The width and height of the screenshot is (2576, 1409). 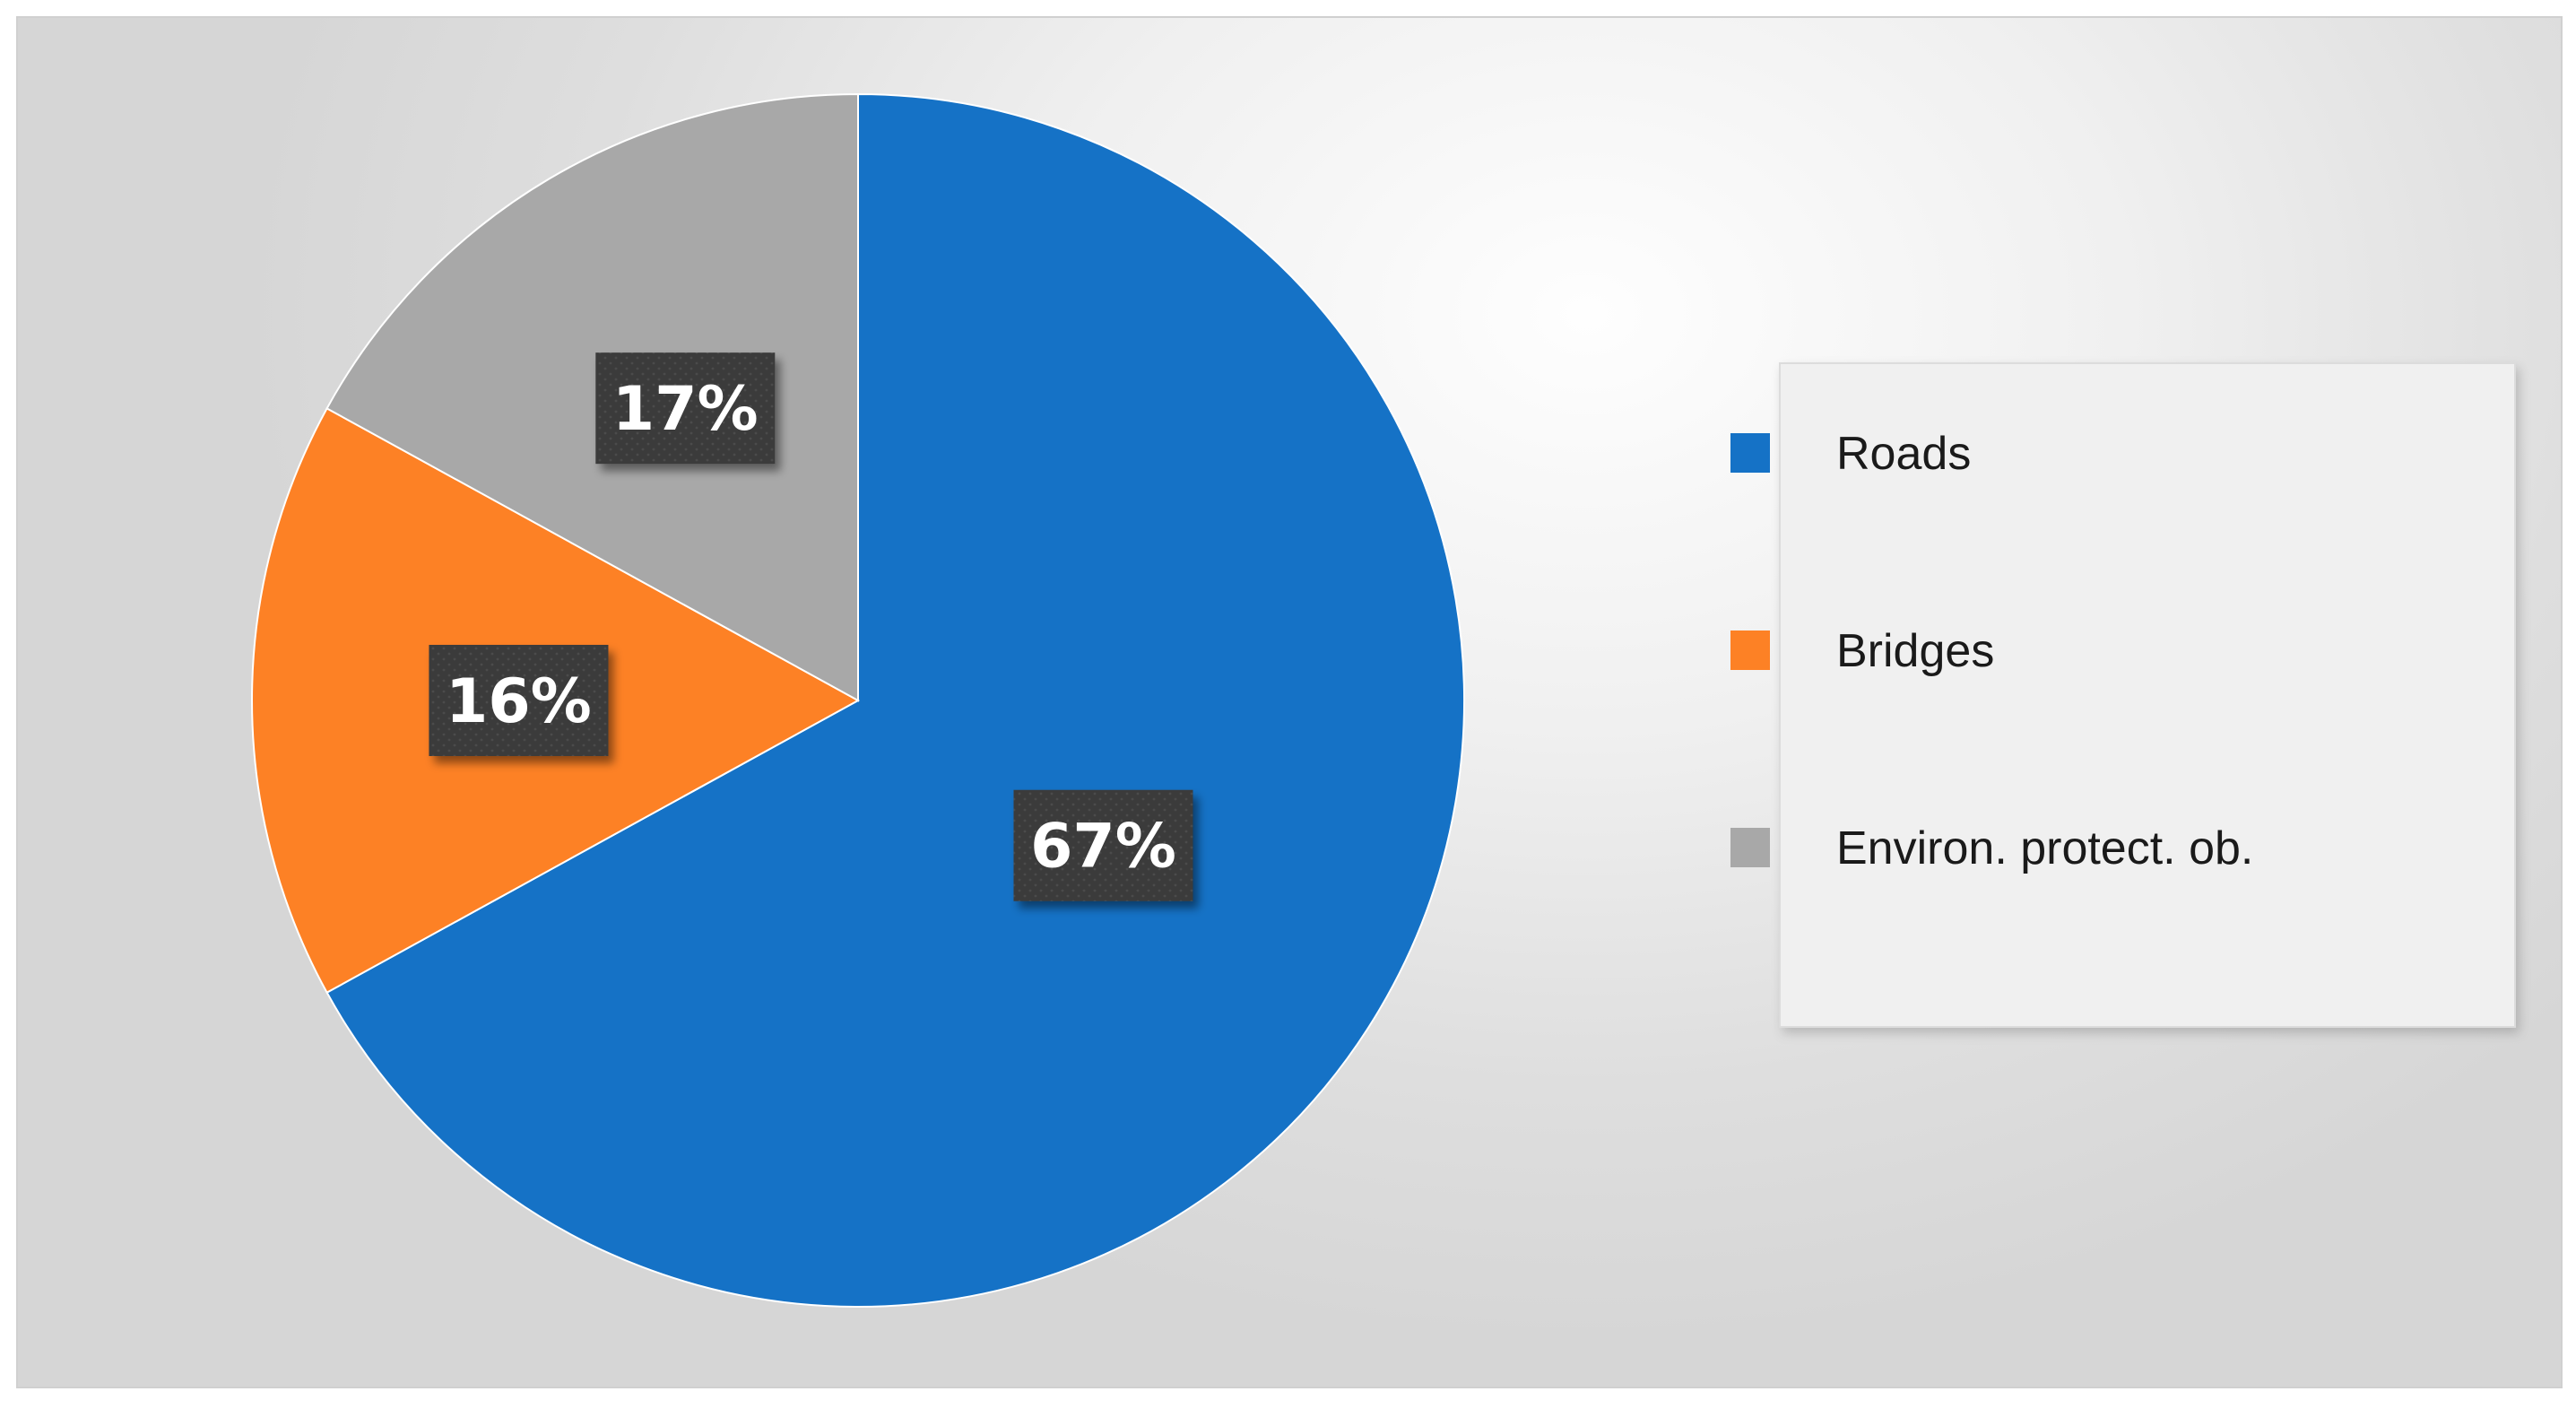 I want to click on data-label-text: 17%, so click(x=685, y=409).